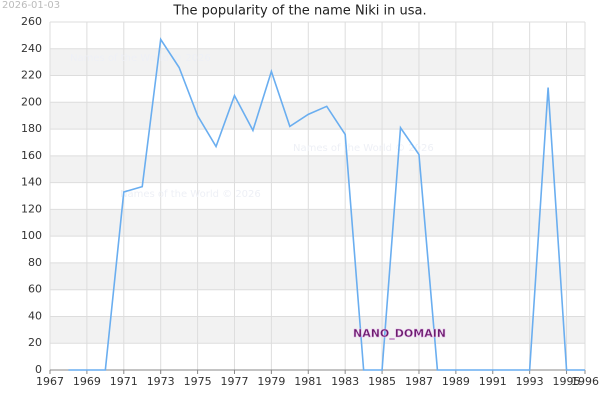  Describe the element at coordinates (31, 48) in the screenshot. I see `y-tick-label: 240` at that location.